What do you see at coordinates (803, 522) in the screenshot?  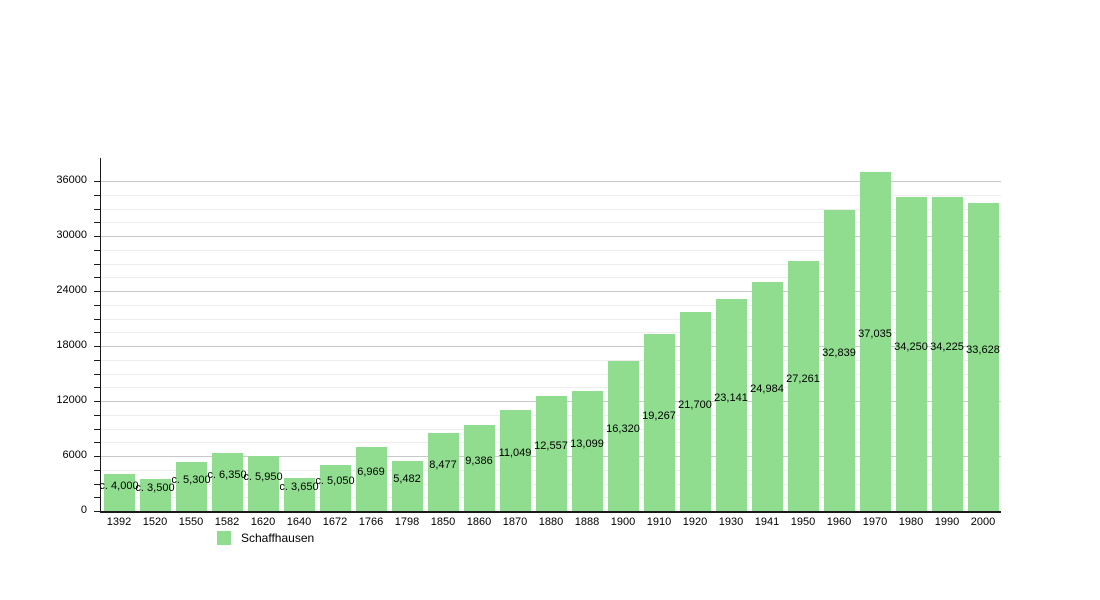 I see `x-axis-label: 1950` at bounding box center [803, 522].